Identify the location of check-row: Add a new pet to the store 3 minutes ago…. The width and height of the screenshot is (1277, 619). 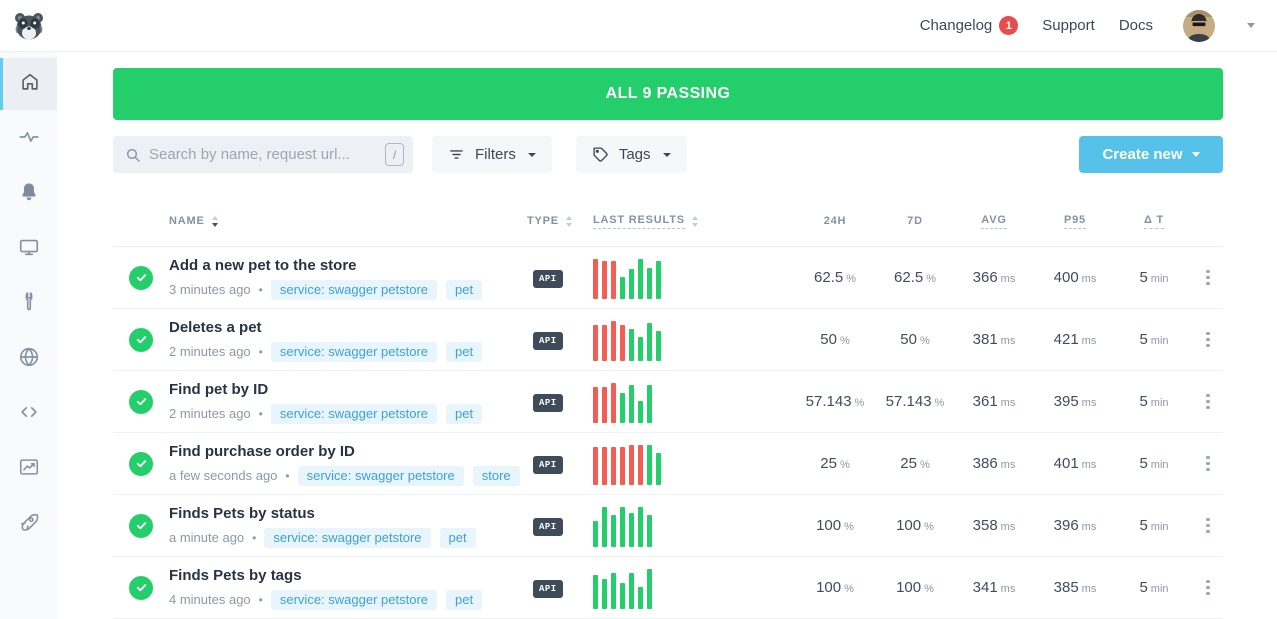
(668, 278).